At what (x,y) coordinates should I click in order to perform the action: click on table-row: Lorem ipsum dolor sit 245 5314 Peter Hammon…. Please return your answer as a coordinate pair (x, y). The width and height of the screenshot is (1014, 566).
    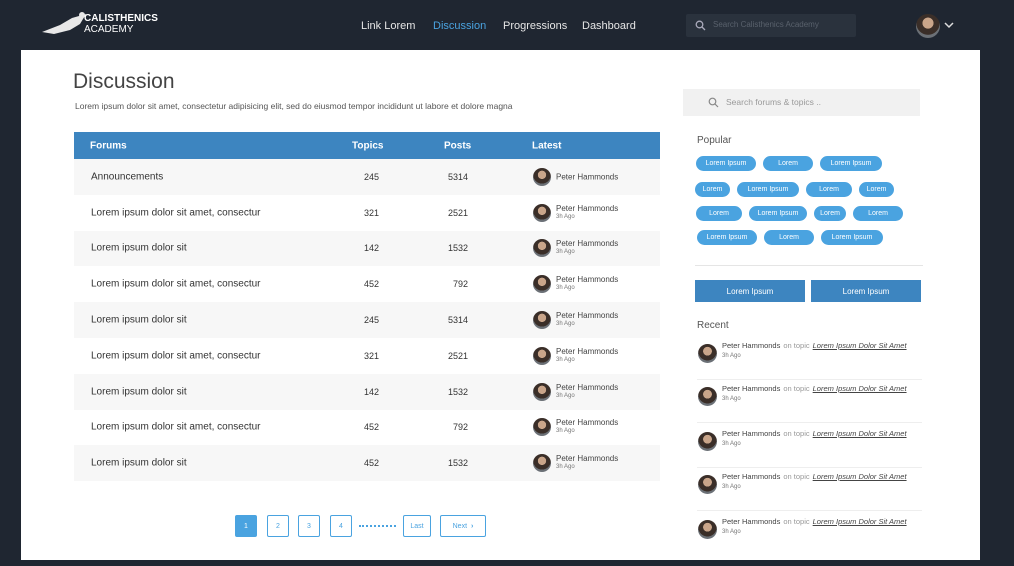
    Looking at the image, I should click on (367, 320).